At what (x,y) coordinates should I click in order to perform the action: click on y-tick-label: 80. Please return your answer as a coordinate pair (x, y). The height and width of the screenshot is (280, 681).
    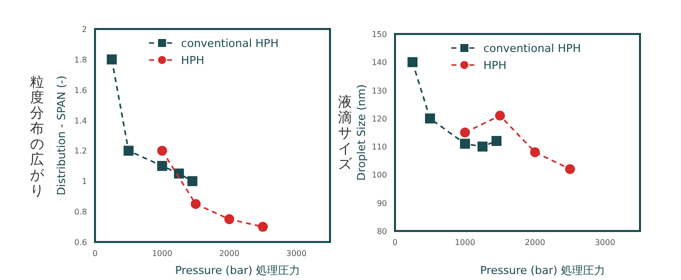
    Looking at the image, I should click on (381, 231).